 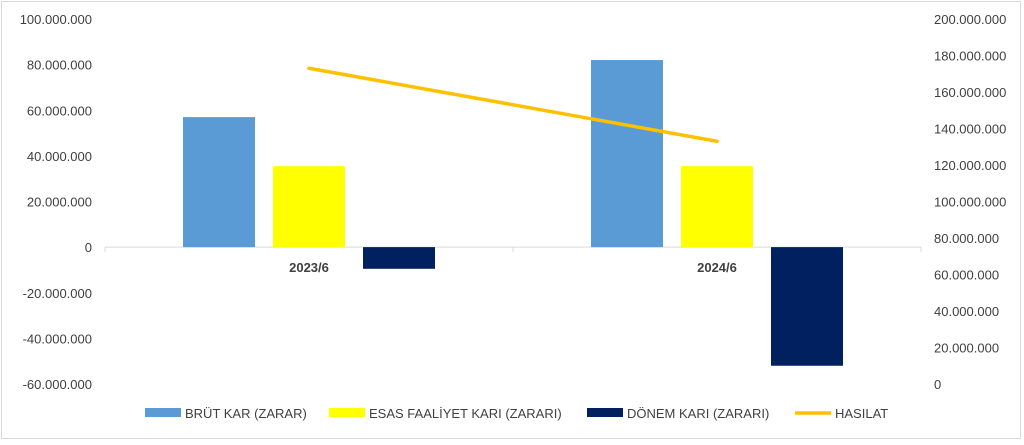 I want to click on category-label: 2024/6, so click(x=717, y=267).